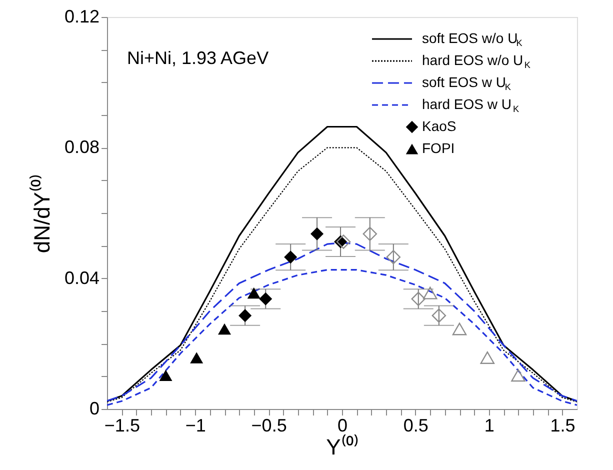  I want to click on x-tick-label: −1, so click(195, 426).